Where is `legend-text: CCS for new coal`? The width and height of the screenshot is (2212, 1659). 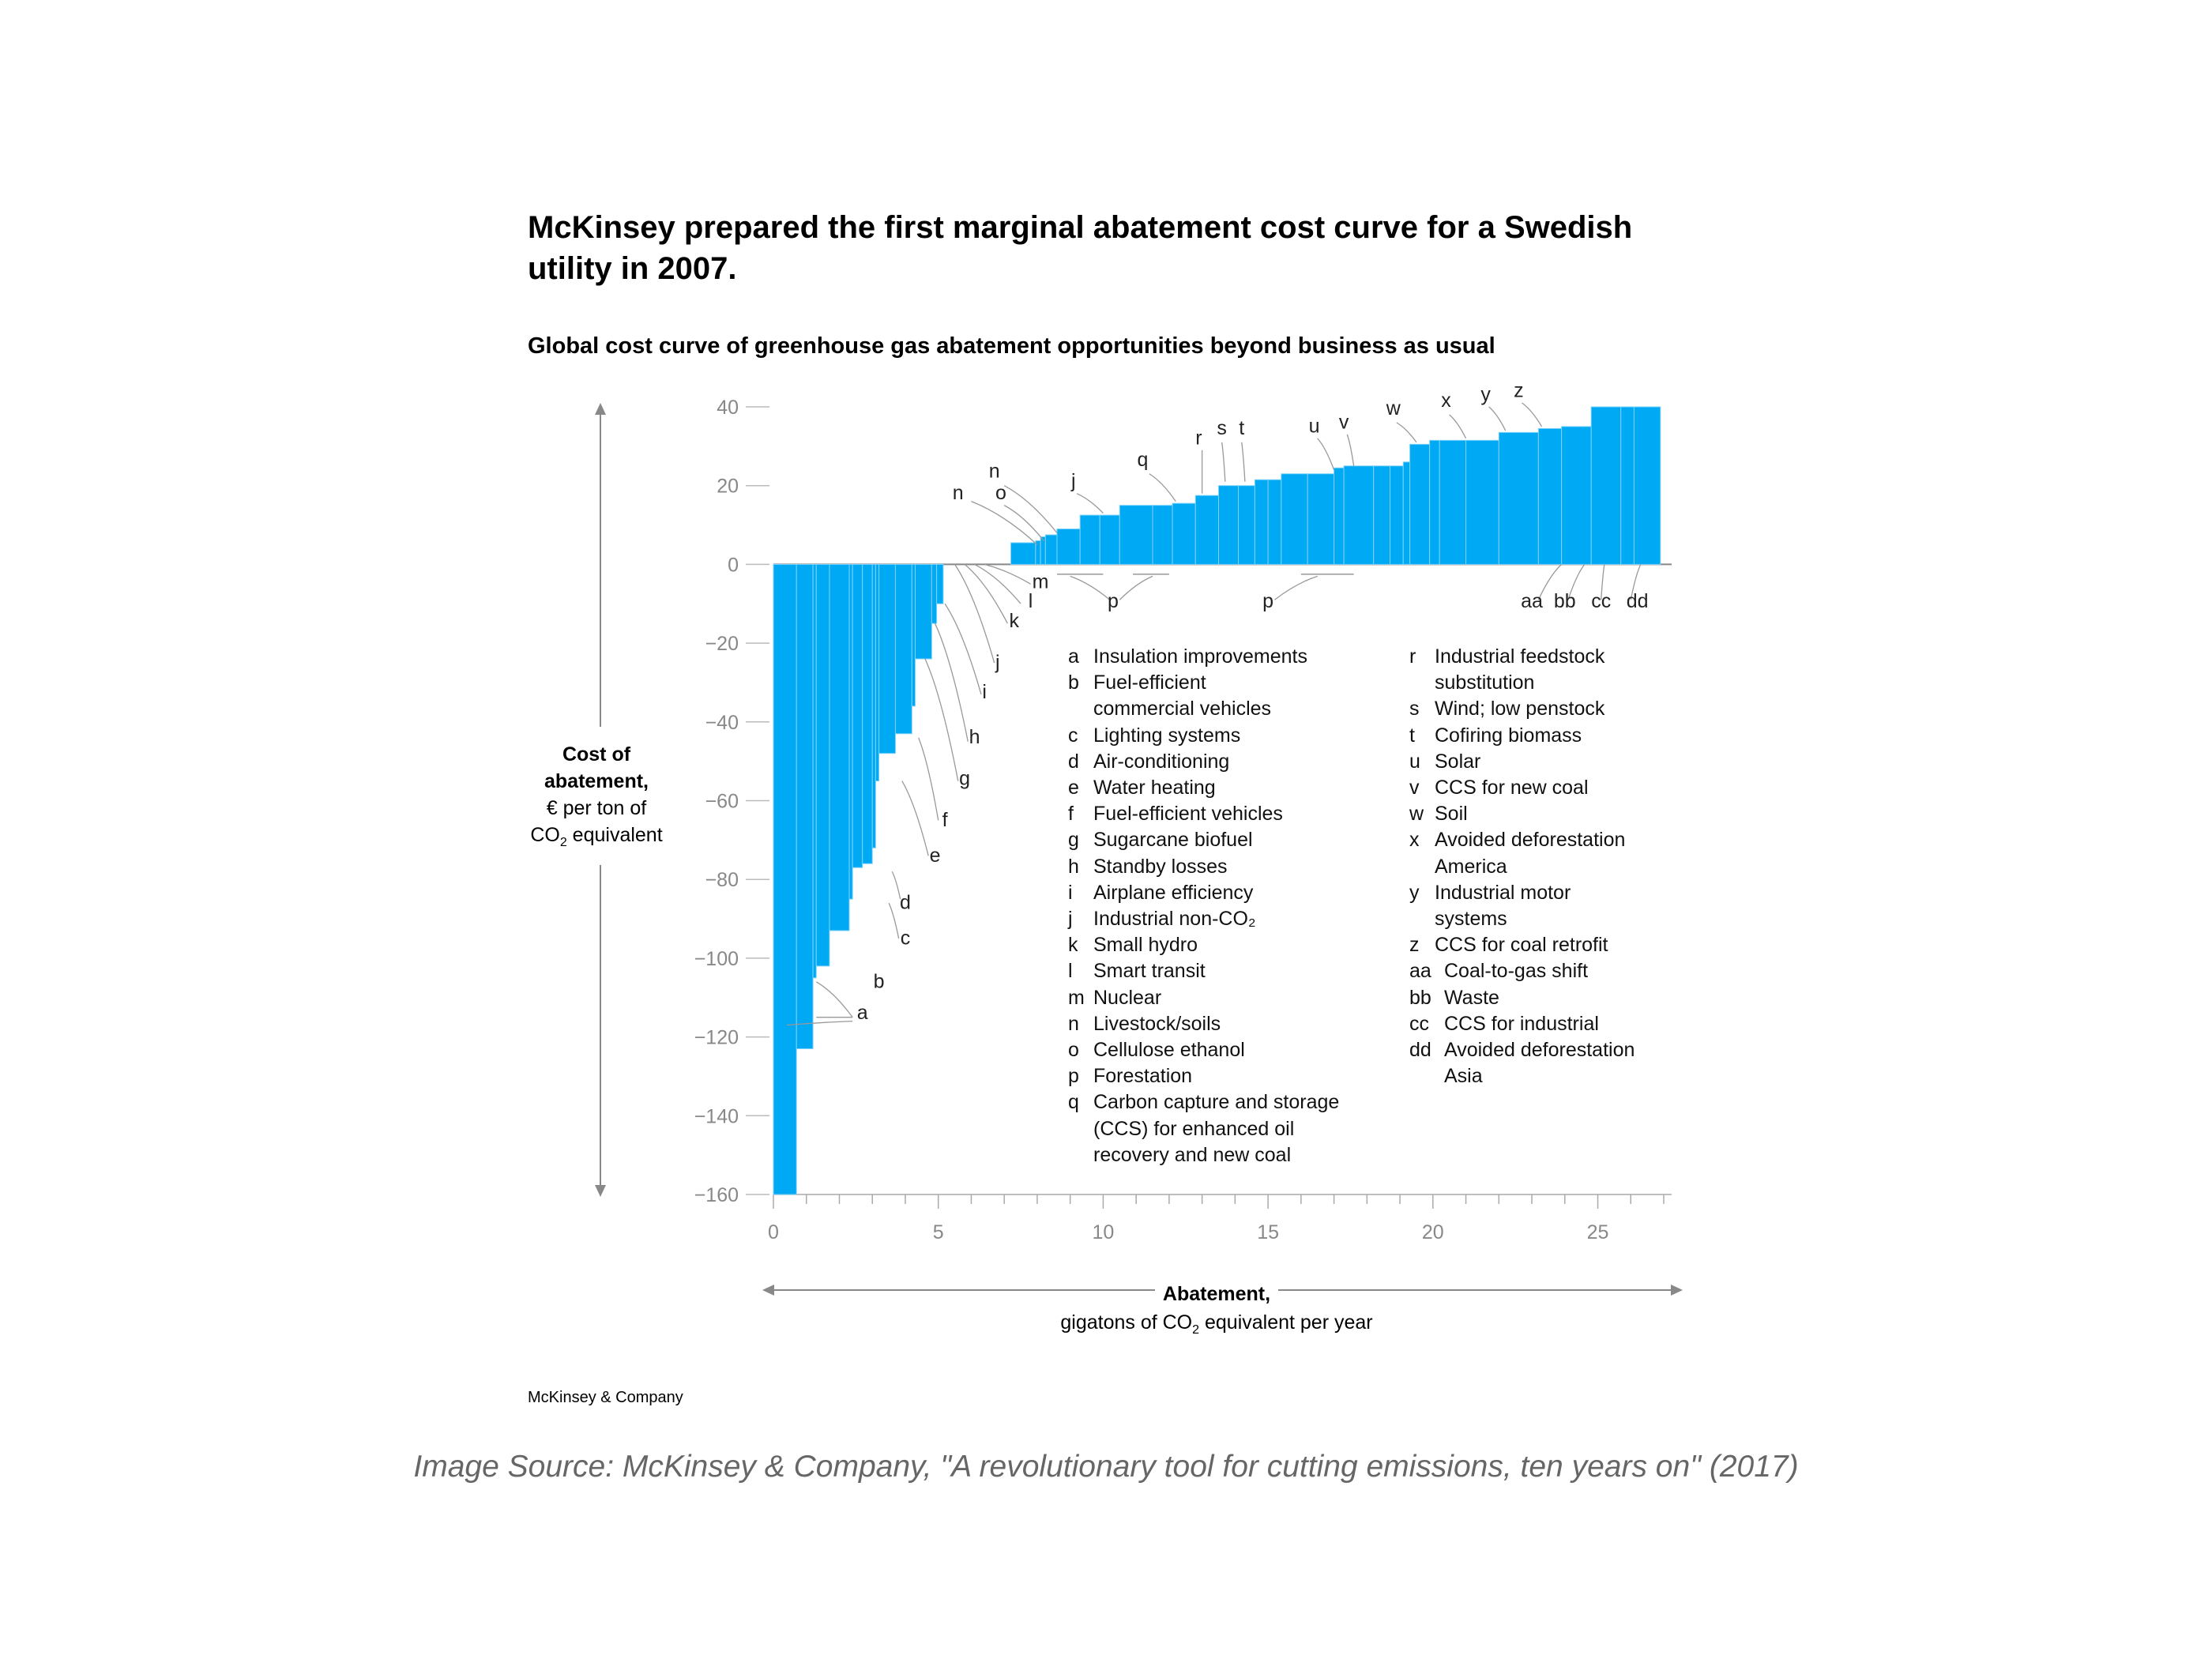 legend-text: CCS for new coal is located at coordinates (1512, 788).